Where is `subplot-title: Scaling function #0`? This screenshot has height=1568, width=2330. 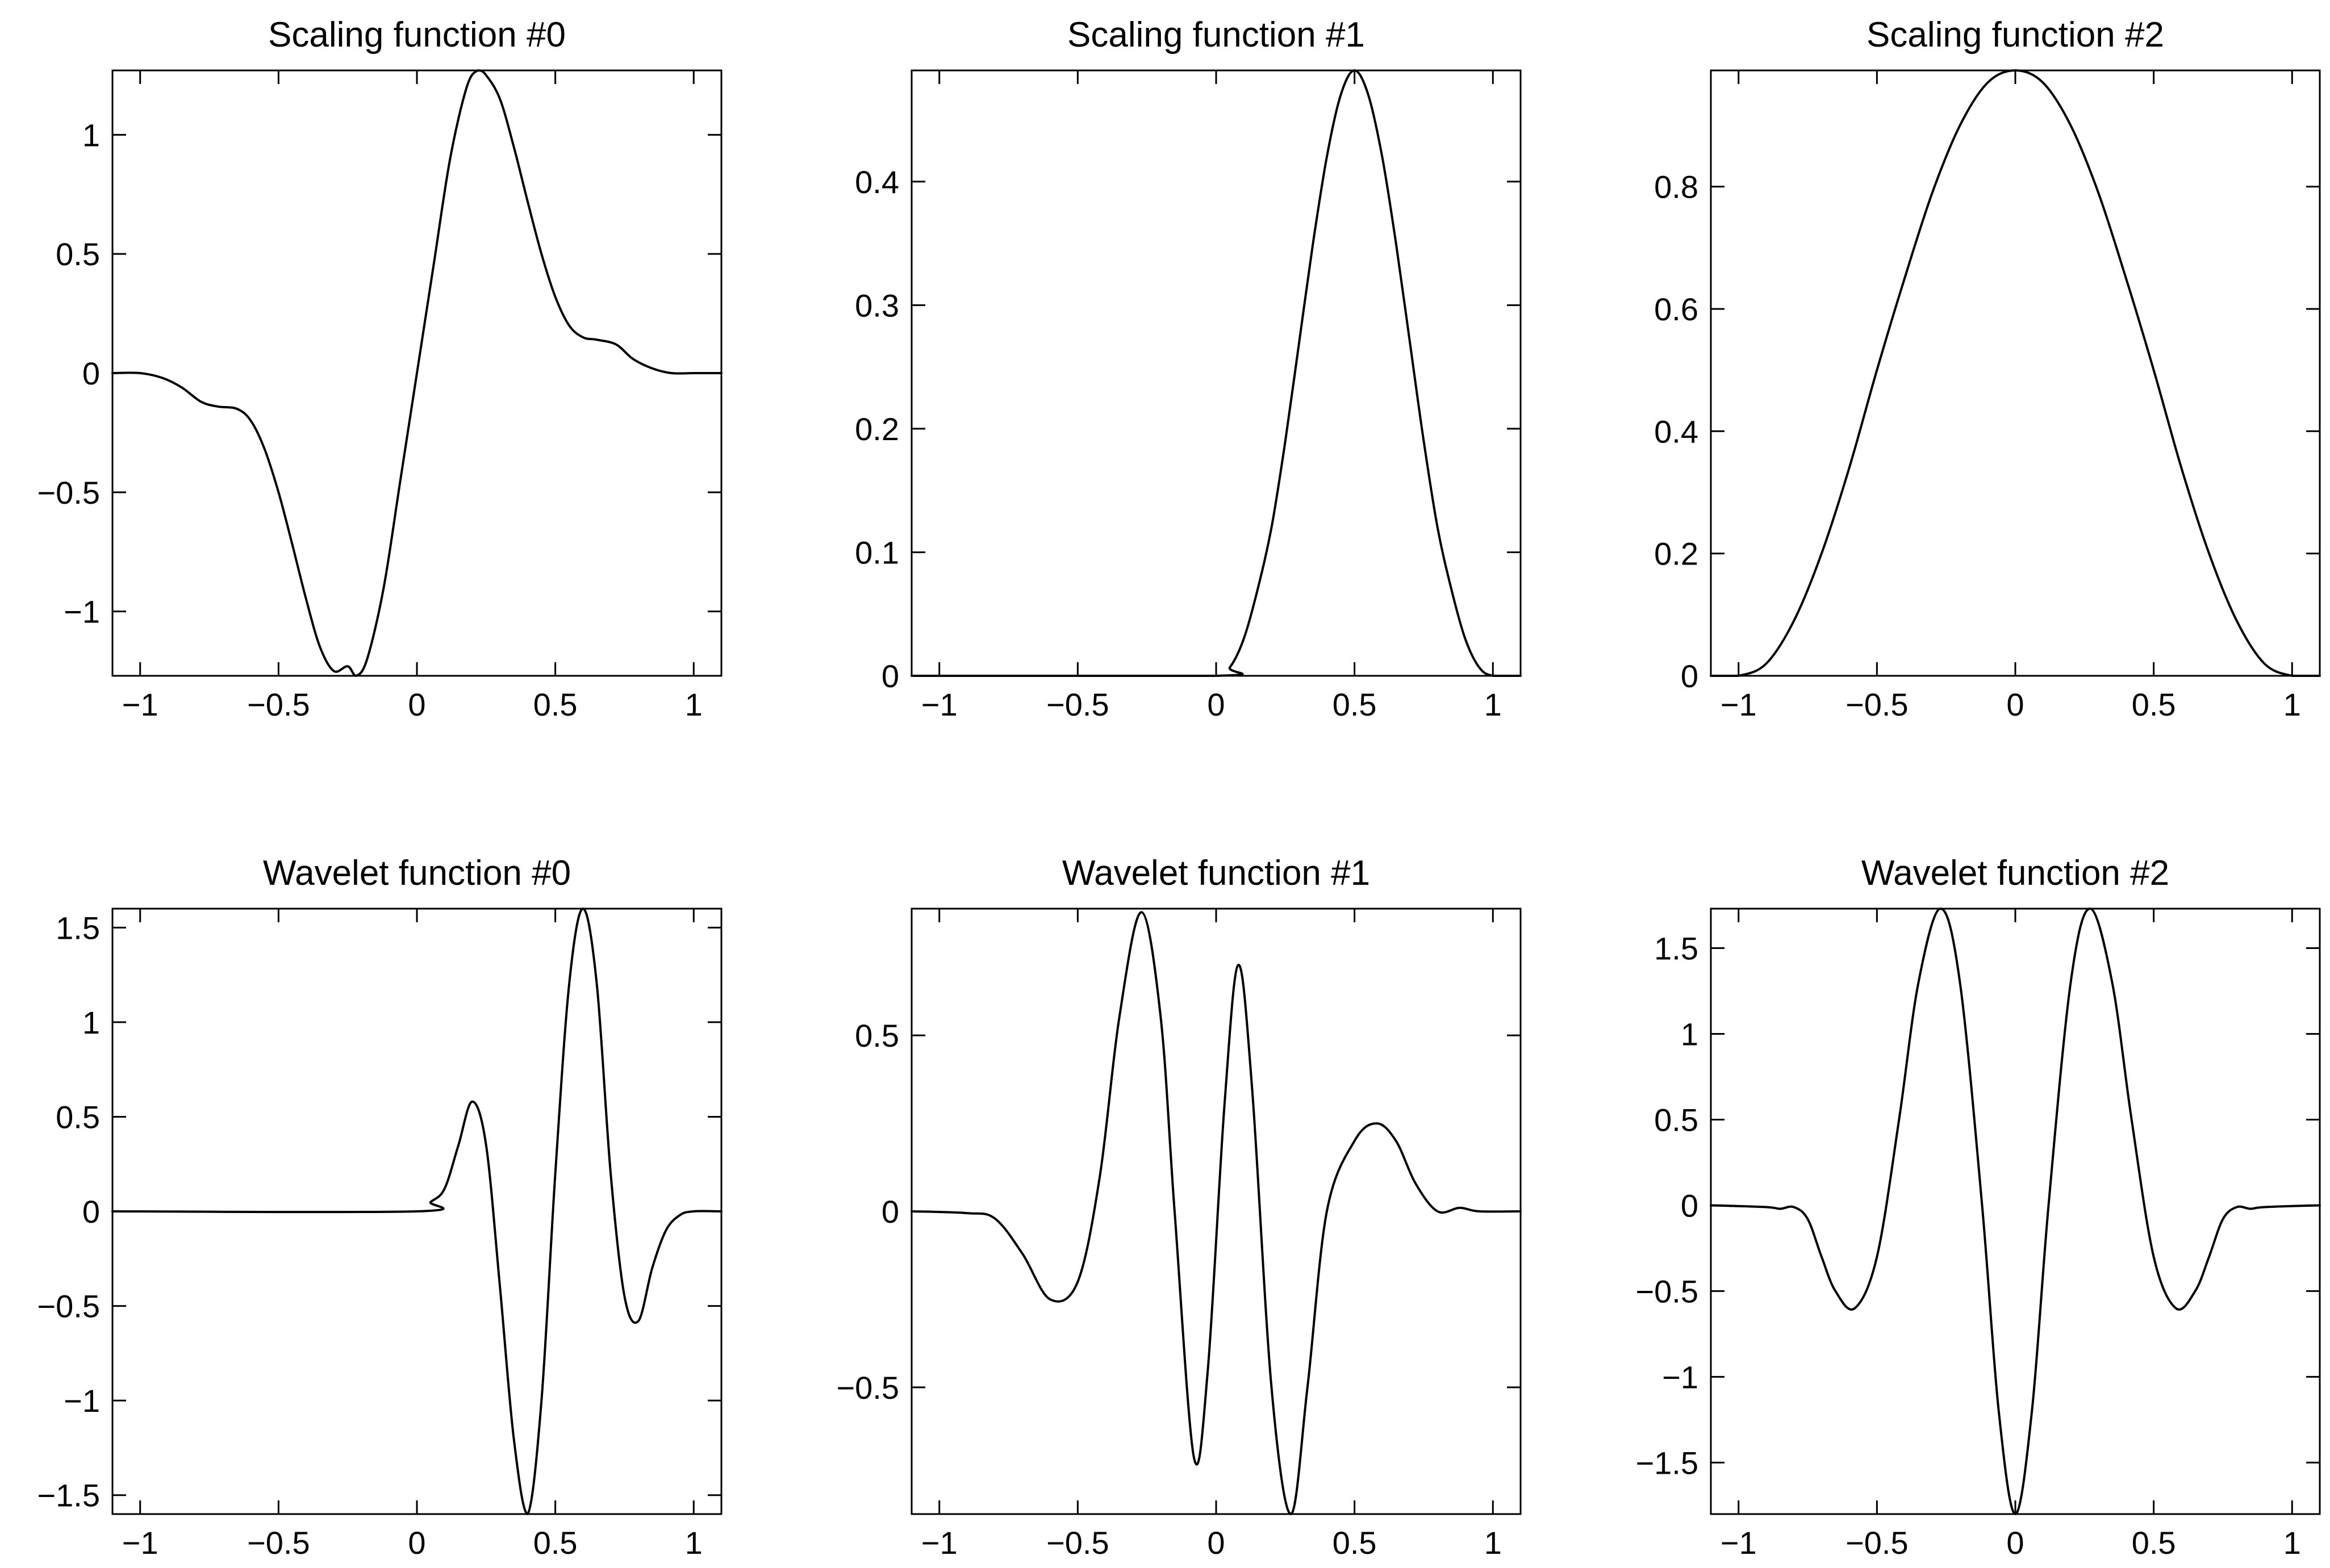 subplot-title: Scaling function #0 is located at coordinates (417, 35).